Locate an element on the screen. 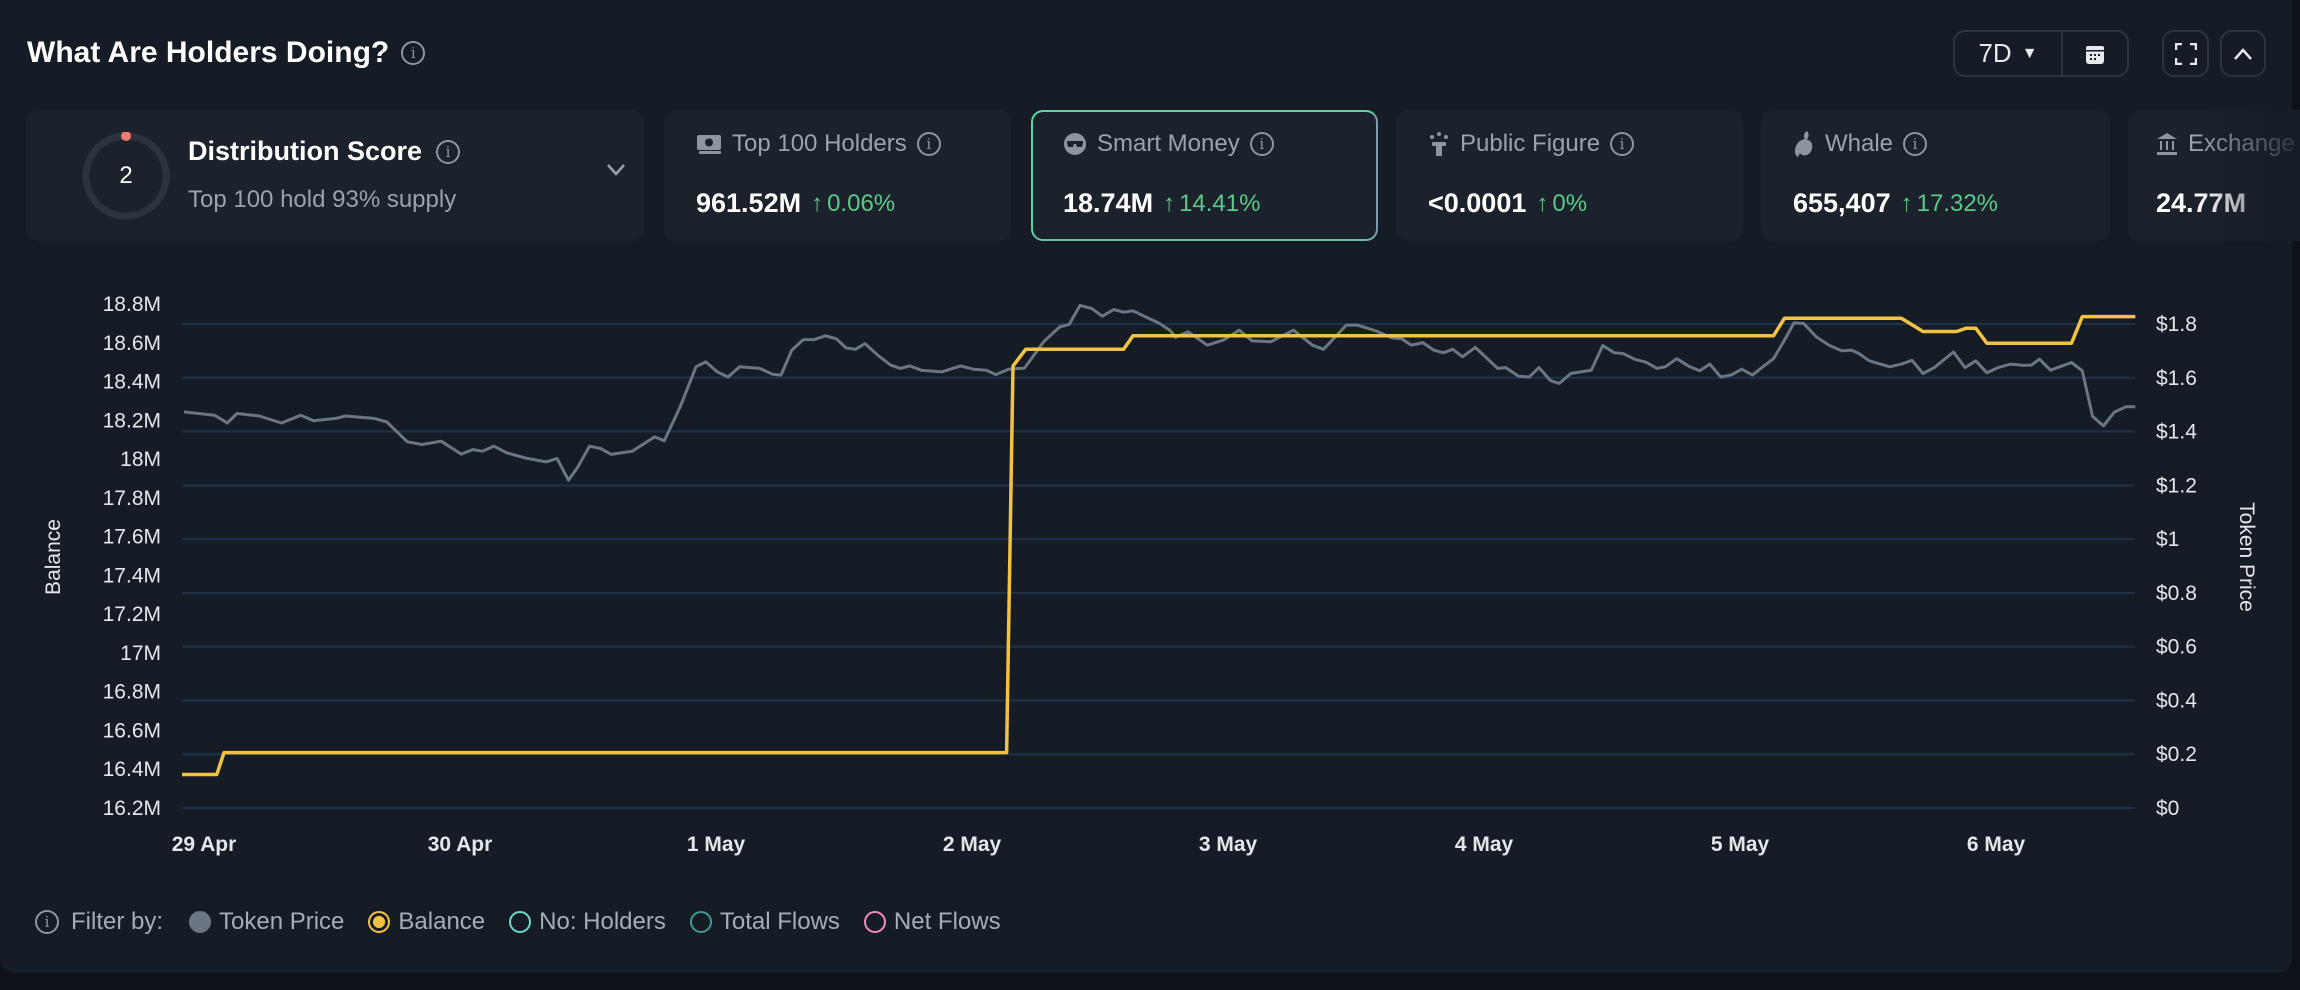 The image size is (2300, 990). legend-label: Net Flows is located at coordinates (947, 921).